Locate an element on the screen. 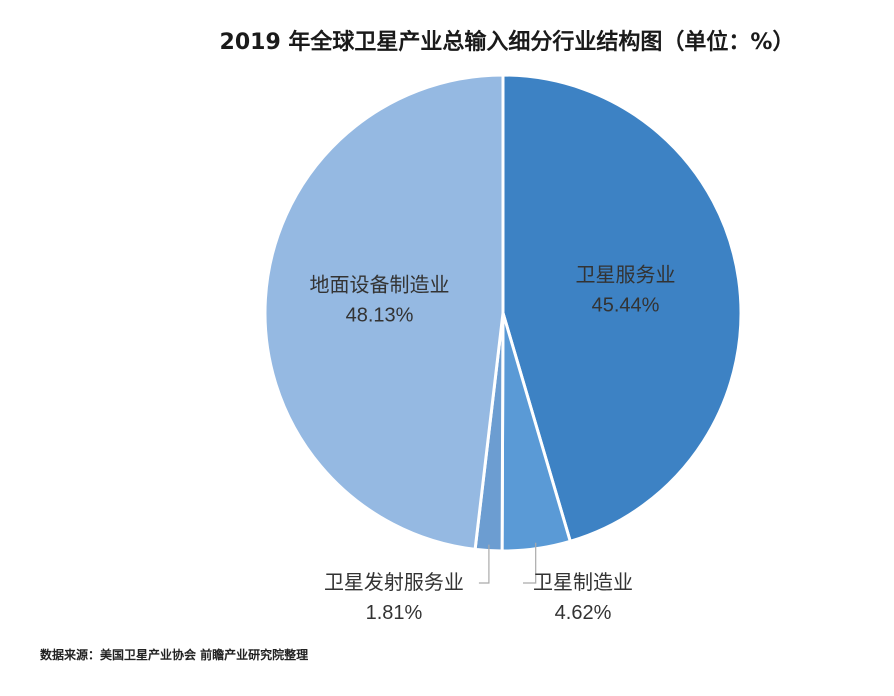 This screenshot has width=894, height=696. slice-value-label: 1.81% is located at coordinates (394, 613).